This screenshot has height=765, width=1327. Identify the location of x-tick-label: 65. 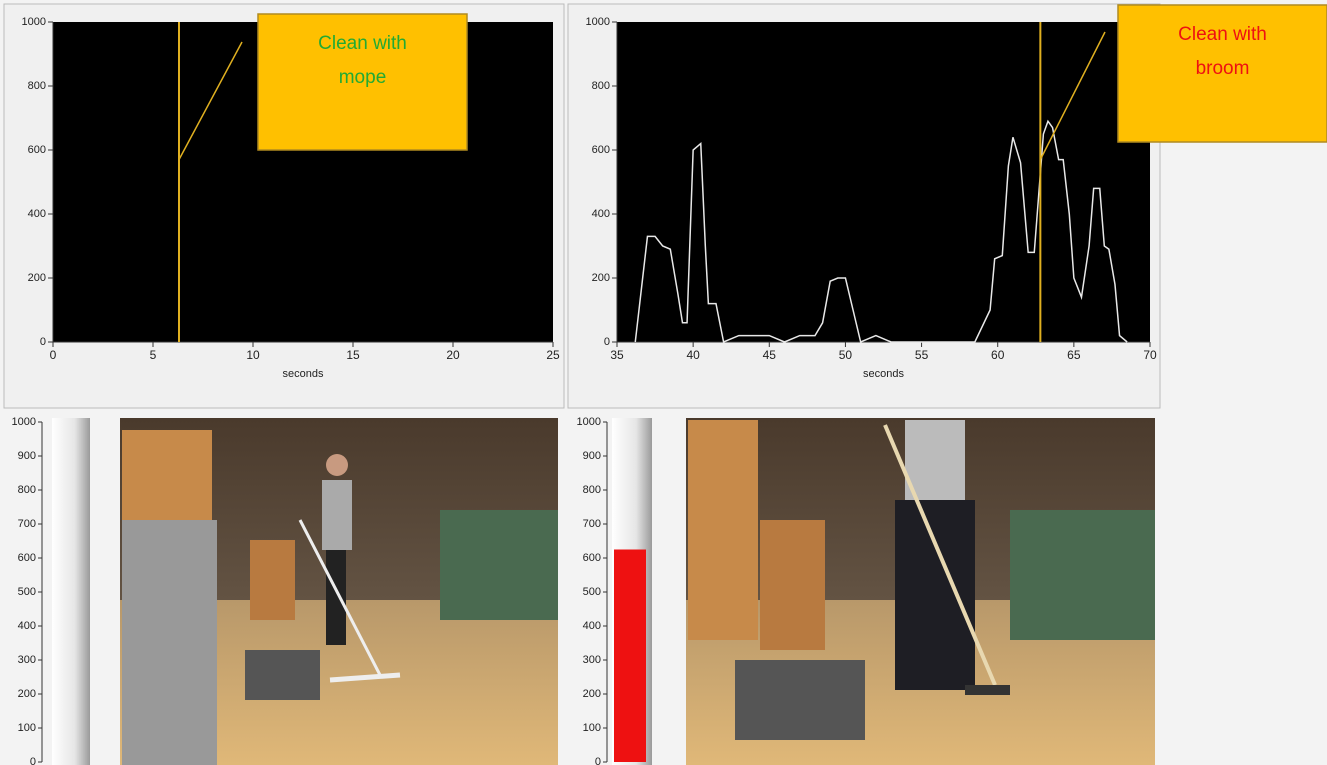
(1074, 355).